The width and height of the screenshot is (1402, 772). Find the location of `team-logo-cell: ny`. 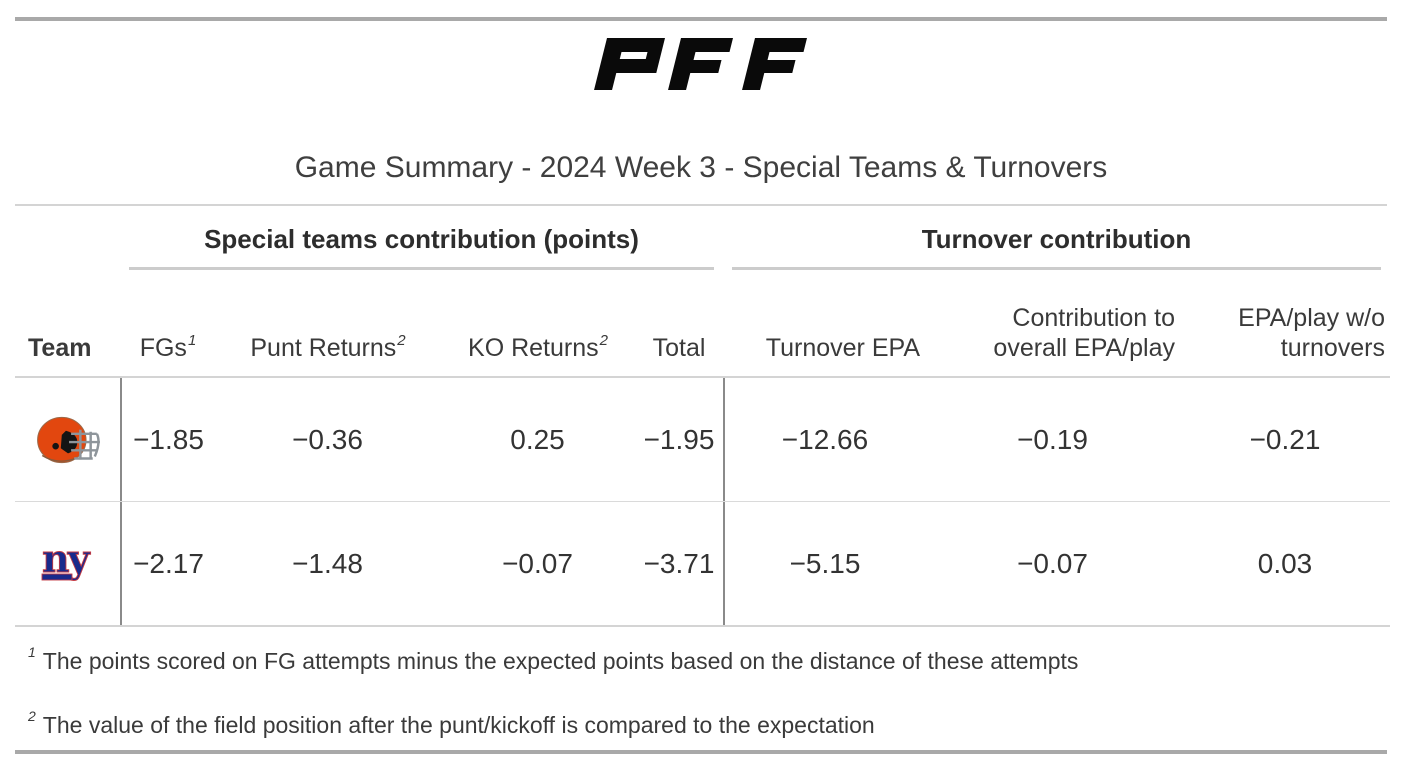

team-logo-cell: ny is located at coordinates (67, 563).